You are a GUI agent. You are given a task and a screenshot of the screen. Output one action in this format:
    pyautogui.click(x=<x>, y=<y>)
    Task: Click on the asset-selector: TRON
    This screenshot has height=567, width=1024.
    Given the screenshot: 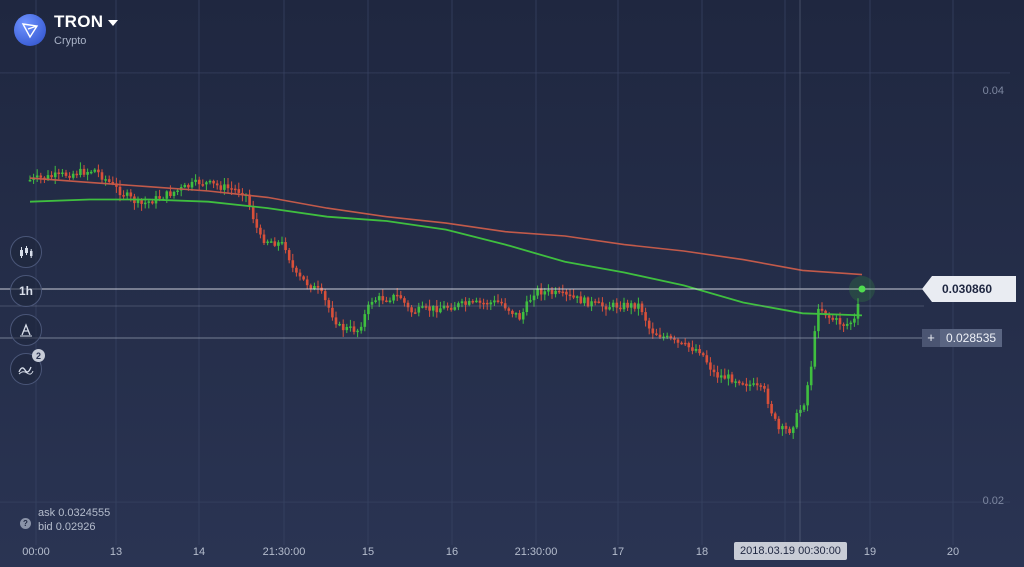 What is the action you would take?
    pyautogui.click(x=86, y=22)
    